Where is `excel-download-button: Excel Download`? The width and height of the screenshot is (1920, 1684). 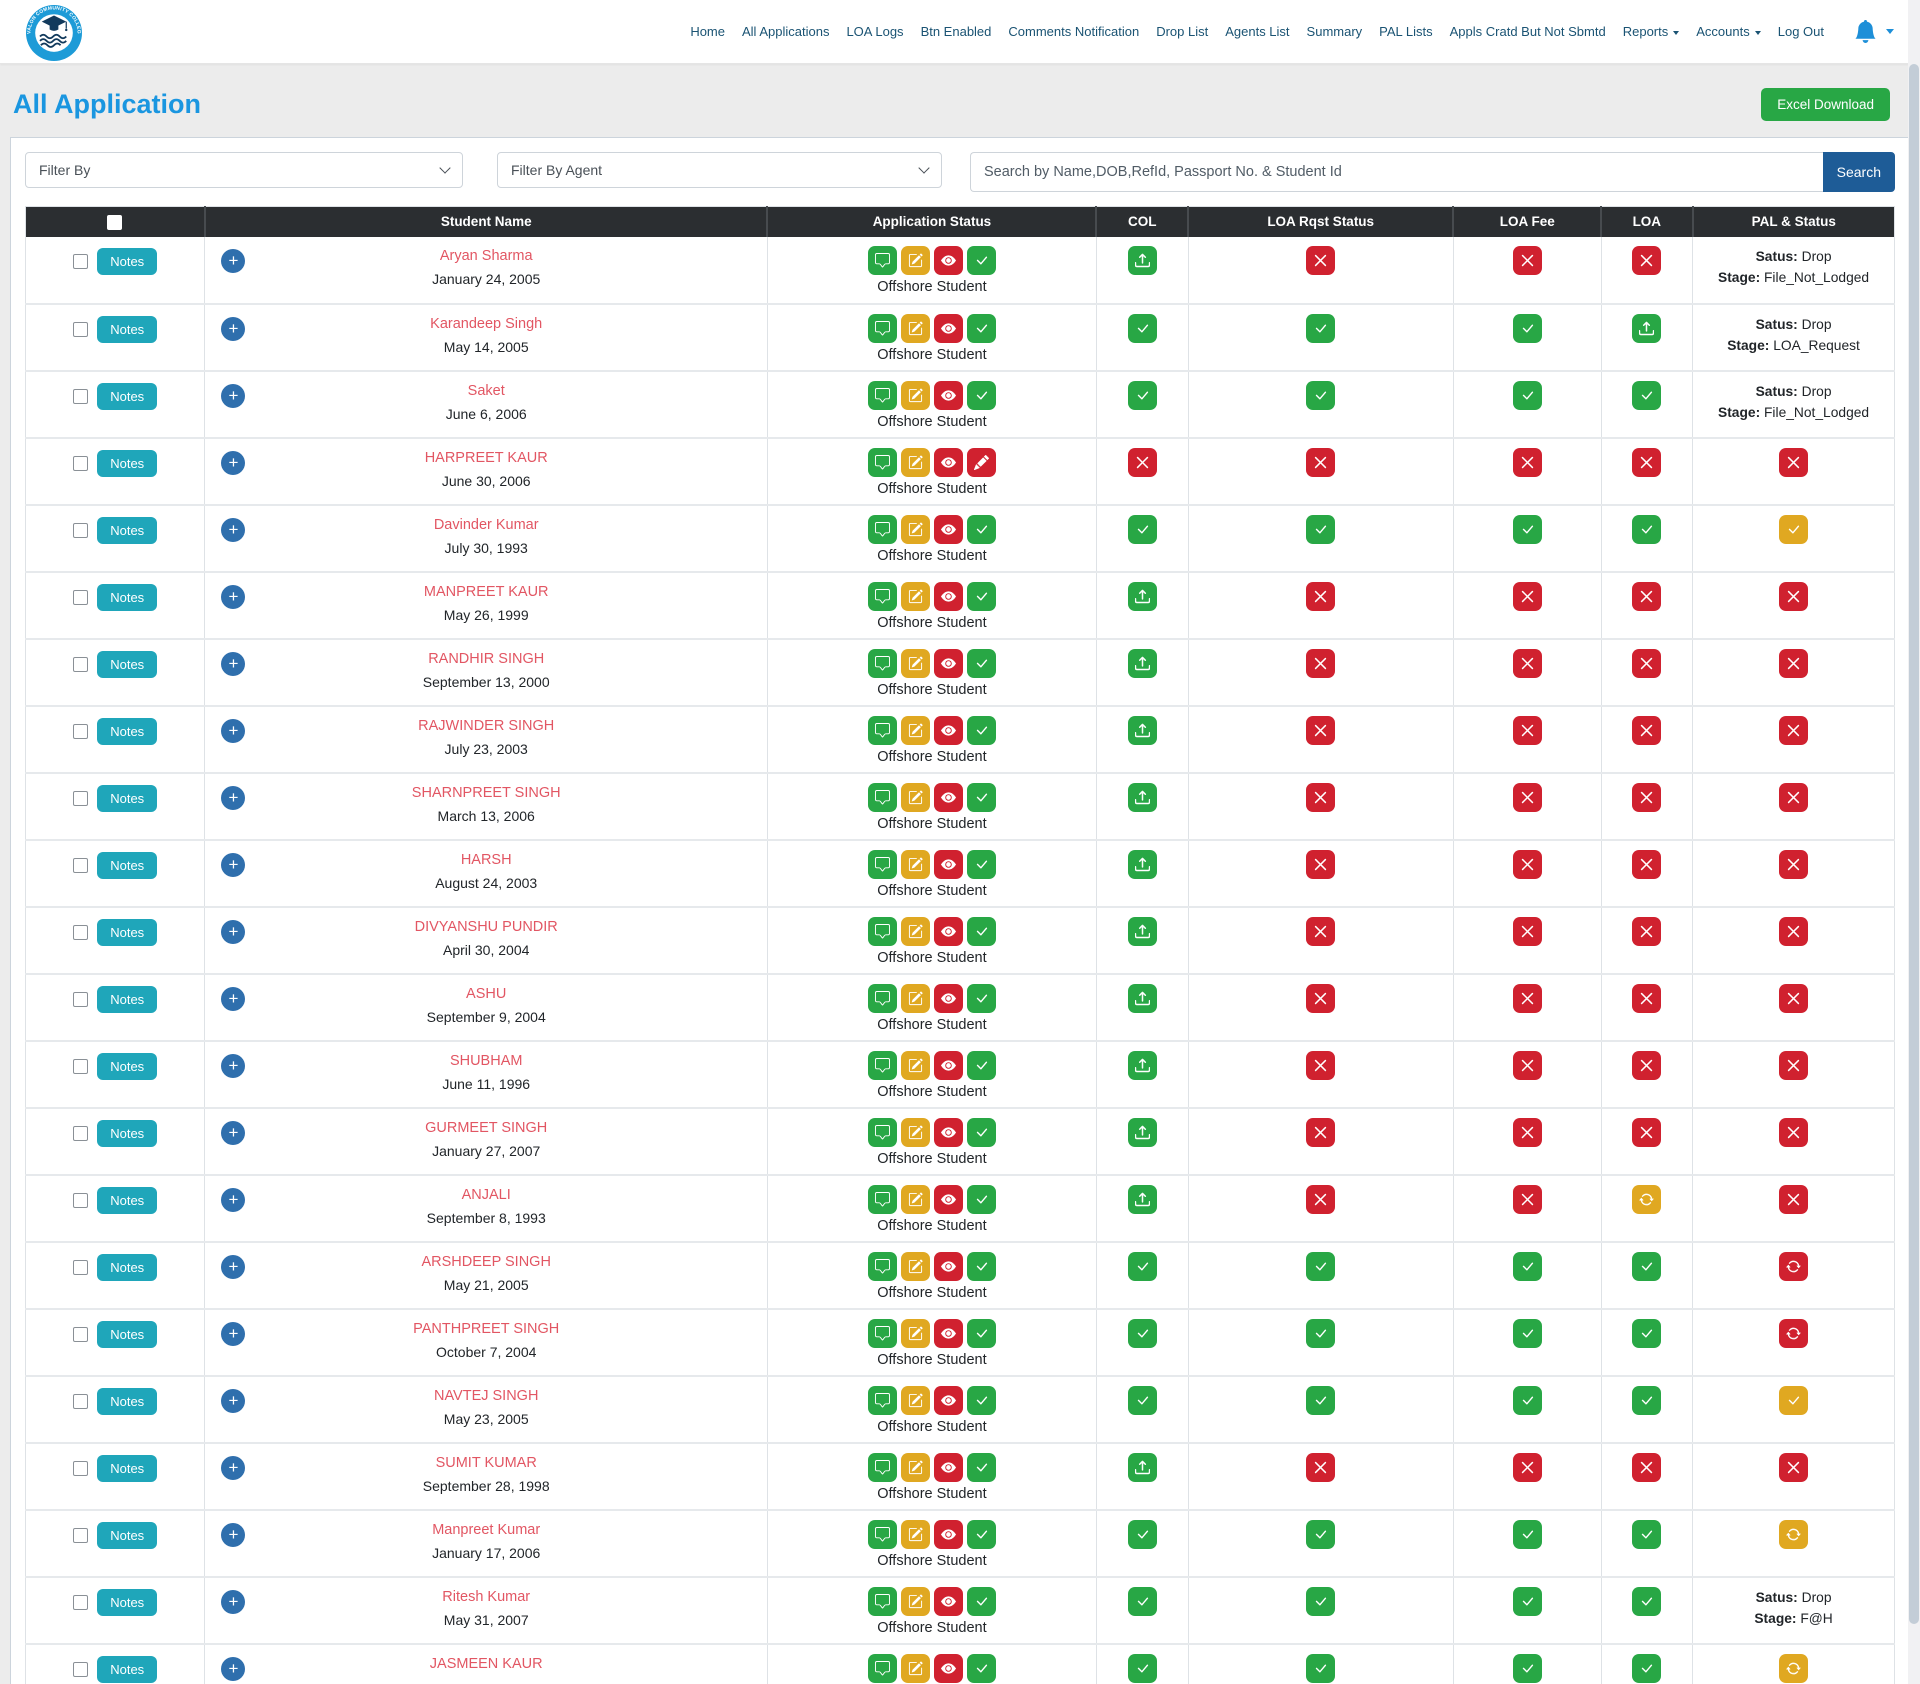
excel-download-button: Excel Download is located at coordinates (1825, 104).